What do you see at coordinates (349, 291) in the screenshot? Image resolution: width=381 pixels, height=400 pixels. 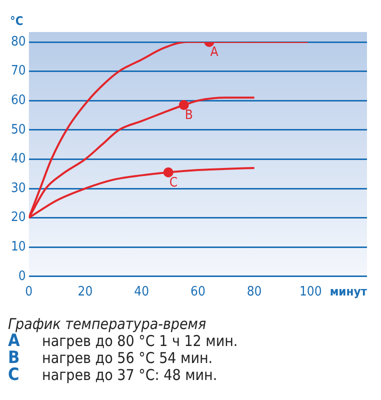 I see `x-axis-title: минут` at bounding box center [349, 291].